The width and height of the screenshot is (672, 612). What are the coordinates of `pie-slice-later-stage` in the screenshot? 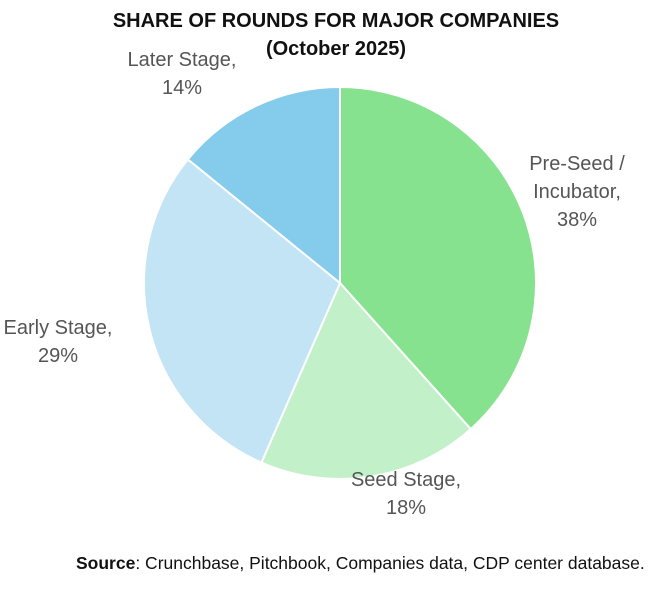 It's located at (263, 185).